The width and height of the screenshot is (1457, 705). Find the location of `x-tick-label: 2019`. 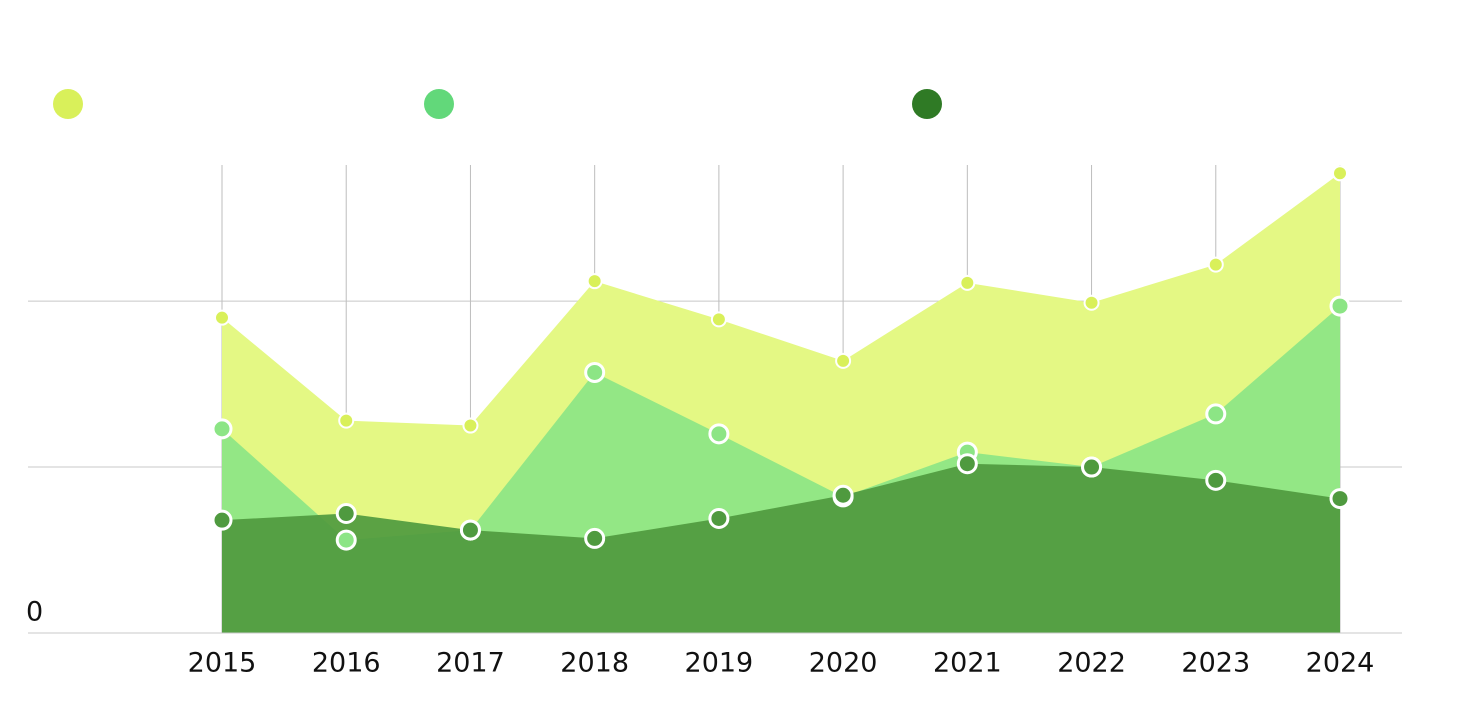

x-tick-label: 2019 is located at coordinates (719, 663).